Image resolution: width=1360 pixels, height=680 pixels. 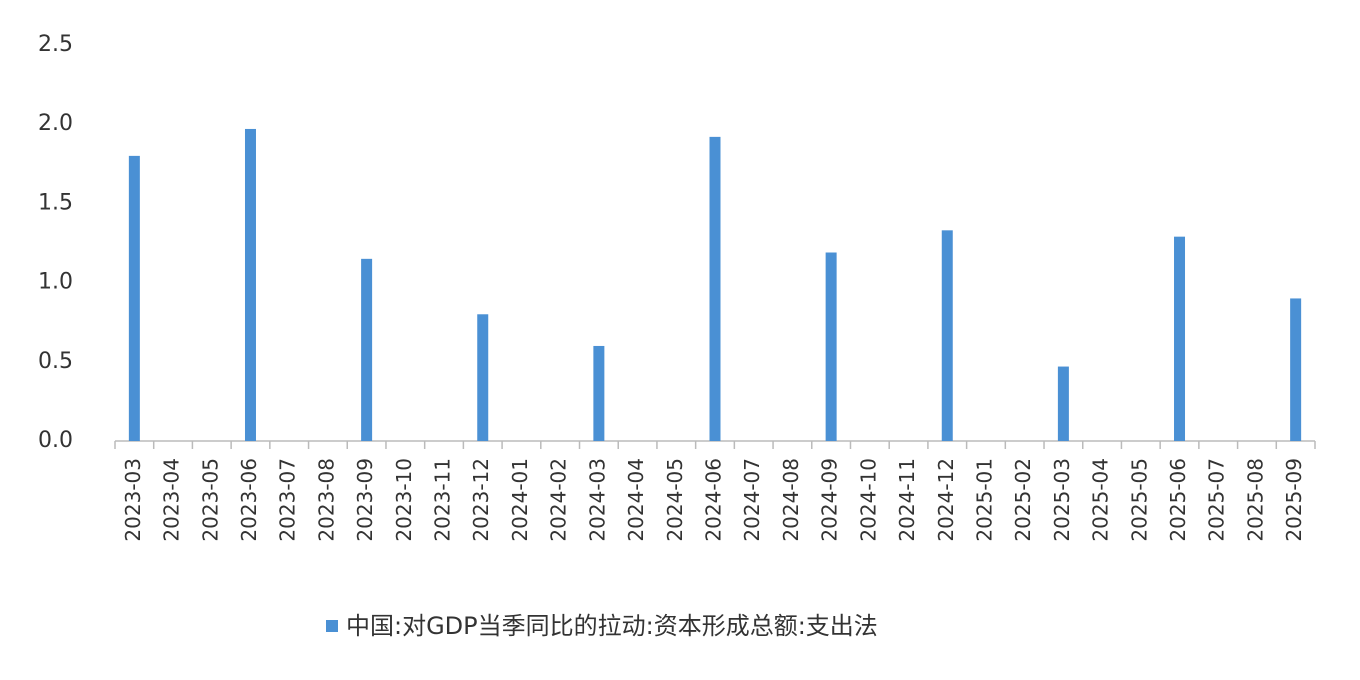 I want to click on x-tick-label: 2023-07, so click(x=288, y=500).